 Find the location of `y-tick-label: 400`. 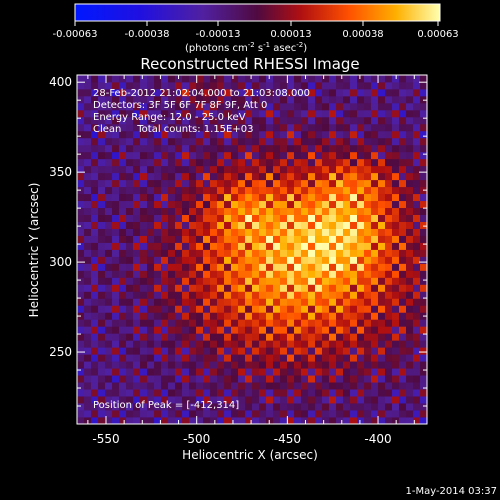

y-tick-label: 400 is located at coordinates (60, 82).